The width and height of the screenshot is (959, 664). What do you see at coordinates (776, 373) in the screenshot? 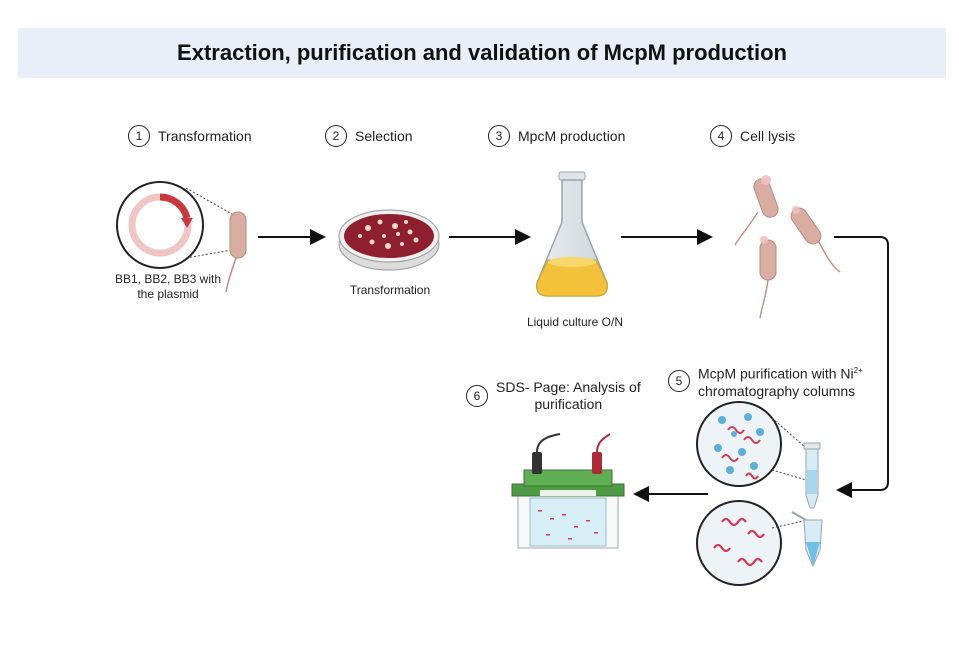
I see `step-5-text-line1: McpM purification with Ni` at bounding box center [776, 373].